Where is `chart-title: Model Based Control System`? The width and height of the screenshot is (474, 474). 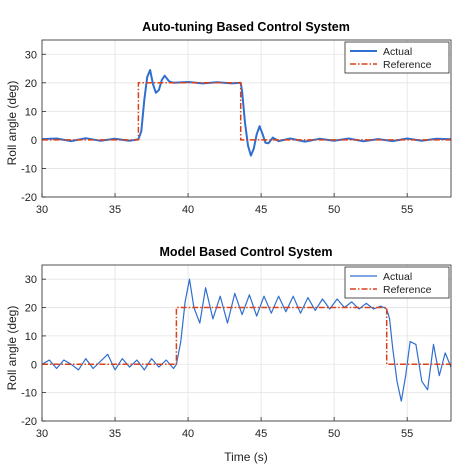 chart-title: Model Based Control System is located at coordinates (246, 252).